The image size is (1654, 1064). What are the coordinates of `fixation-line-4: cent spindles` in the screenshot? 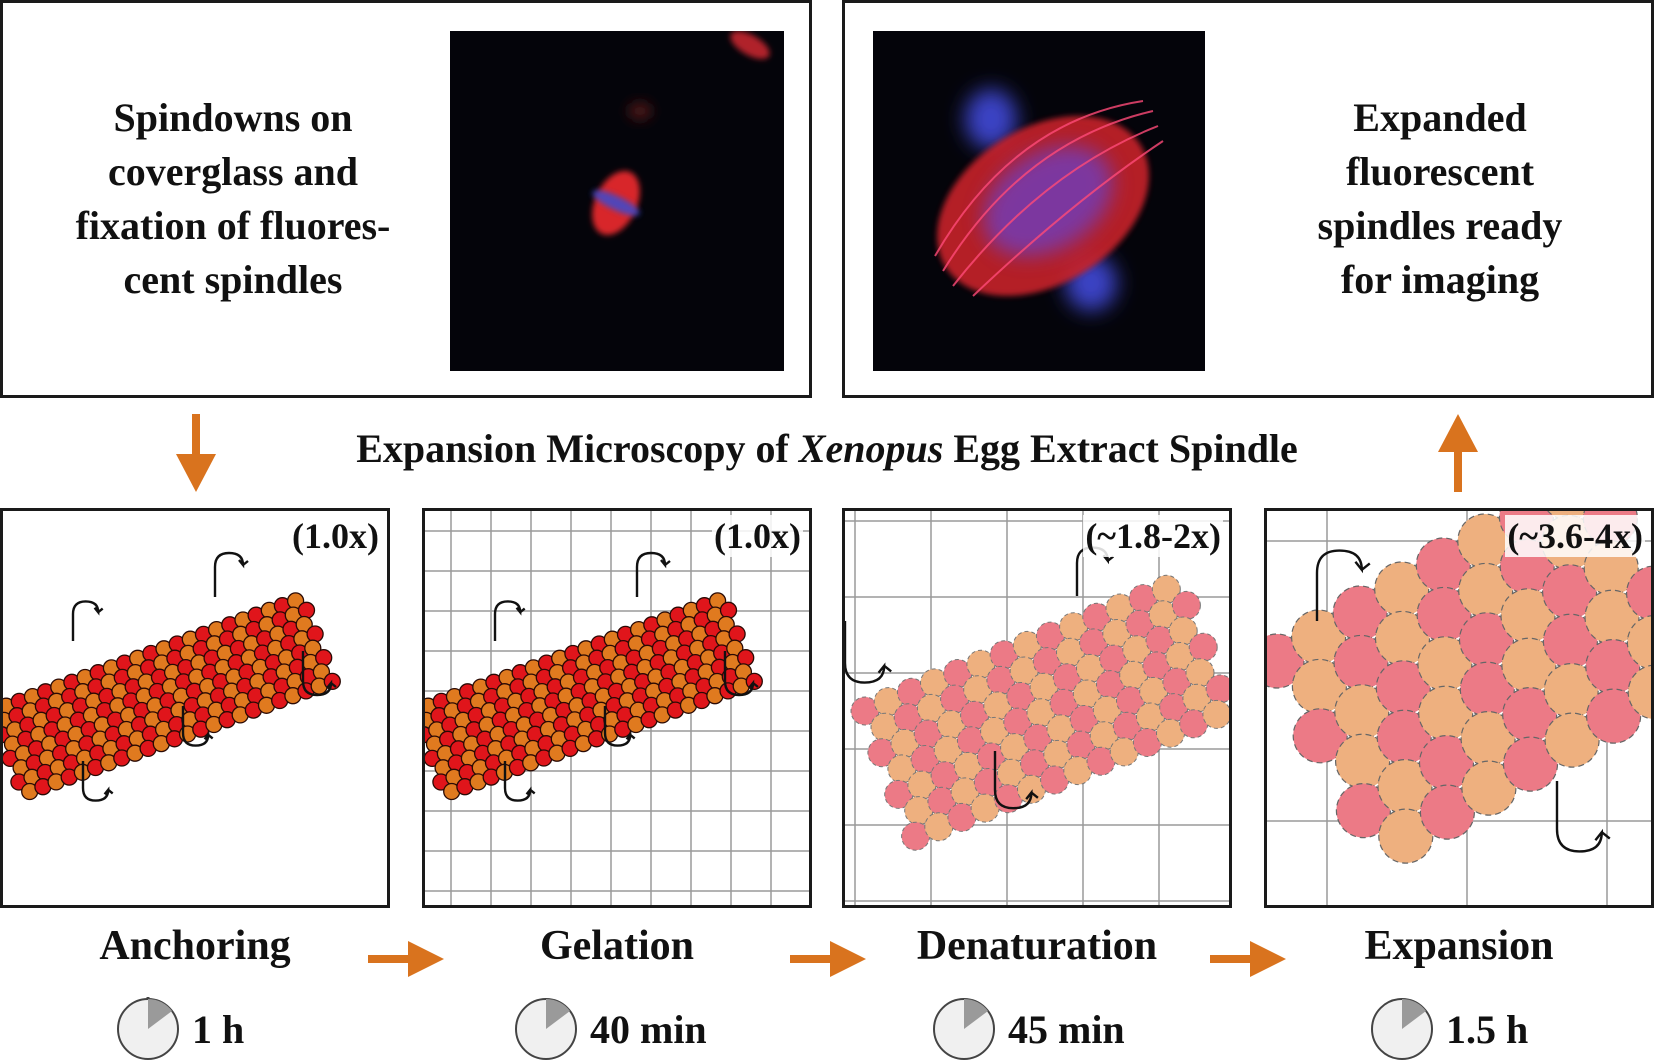 It's located at (233, 279).